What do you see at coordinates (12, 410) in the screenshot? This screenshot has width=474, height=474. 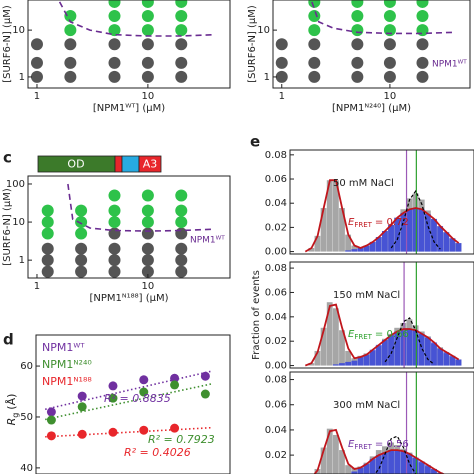 I see `y-axis-label: Rg (Å)` at bounding box center [12, 410].